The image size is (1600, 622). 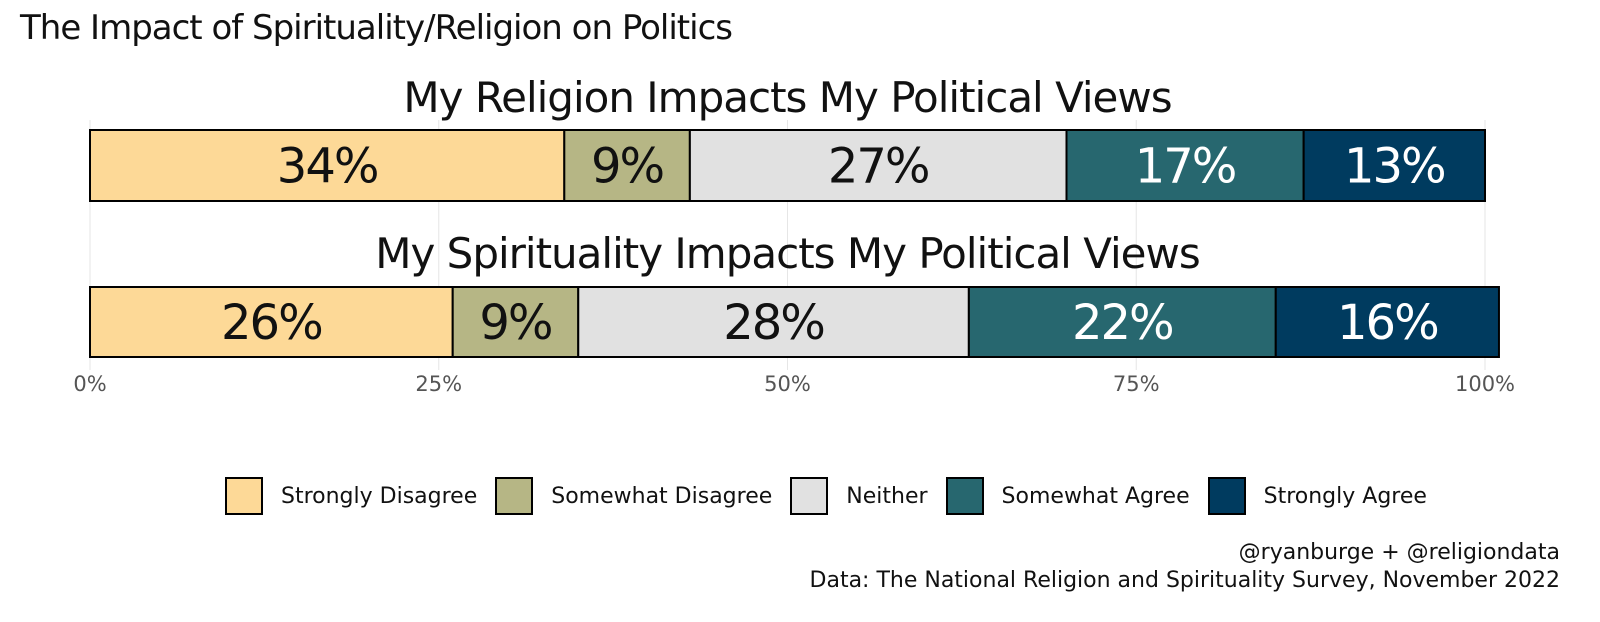 I want to click on data-label: 13%, so click(x=1394, y=167).